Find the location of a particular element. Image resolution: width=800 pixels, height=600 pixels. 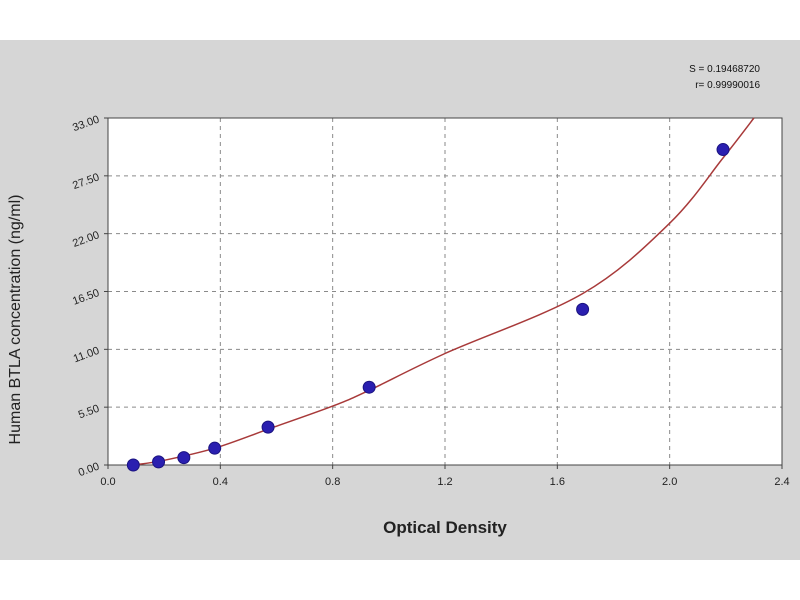

x-tick-label: 2.4 is located at coordinates (781, 482).